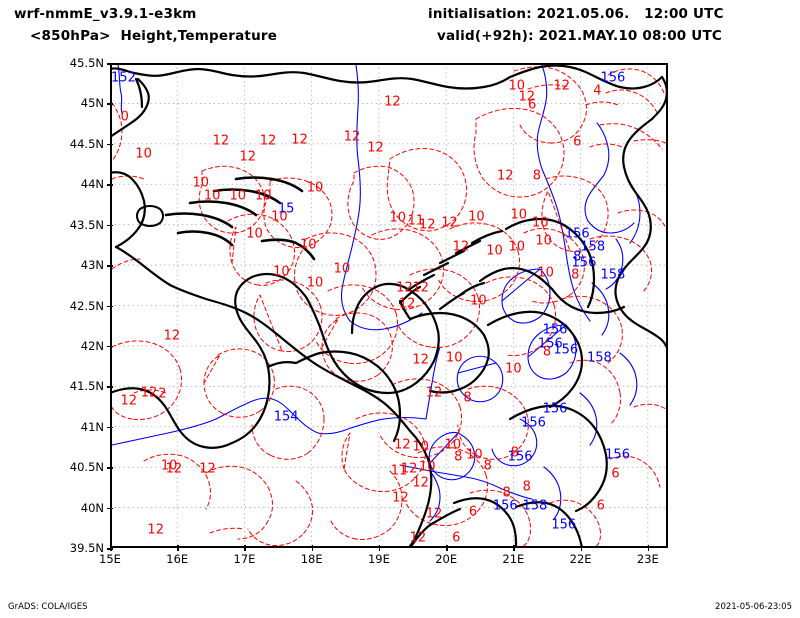 The height and width of the screenshot is (618, 800). What do you see at coordinates (48, 607) in the screenshot?
I see `grads-credit: GrADS: COLA/IGES` at bounding box center [48, 607].